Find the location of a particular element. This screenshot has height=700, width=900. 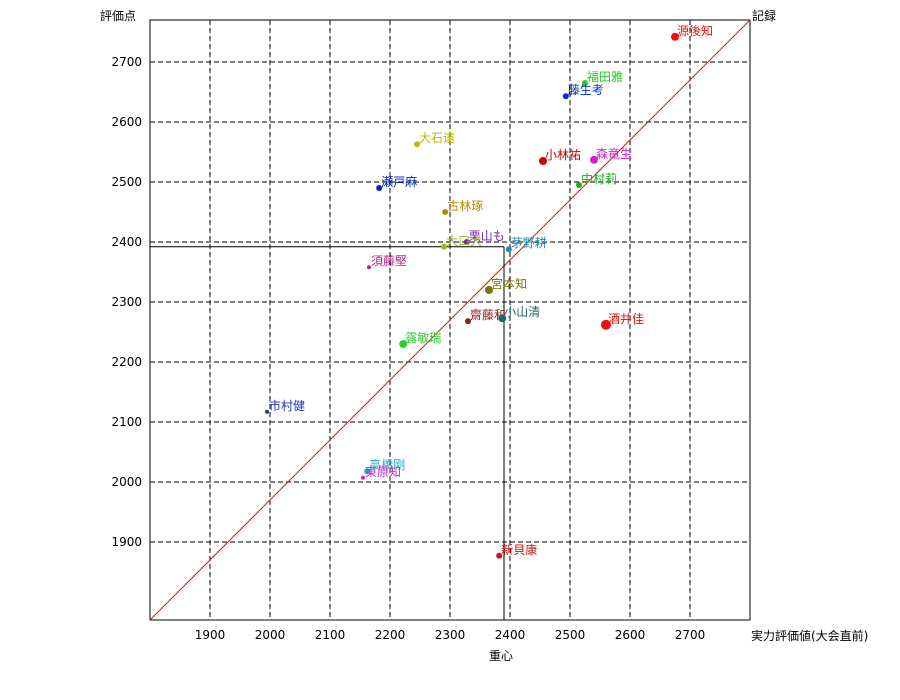

data-point-label: 新貝康 is located at coordinates (519, 549).